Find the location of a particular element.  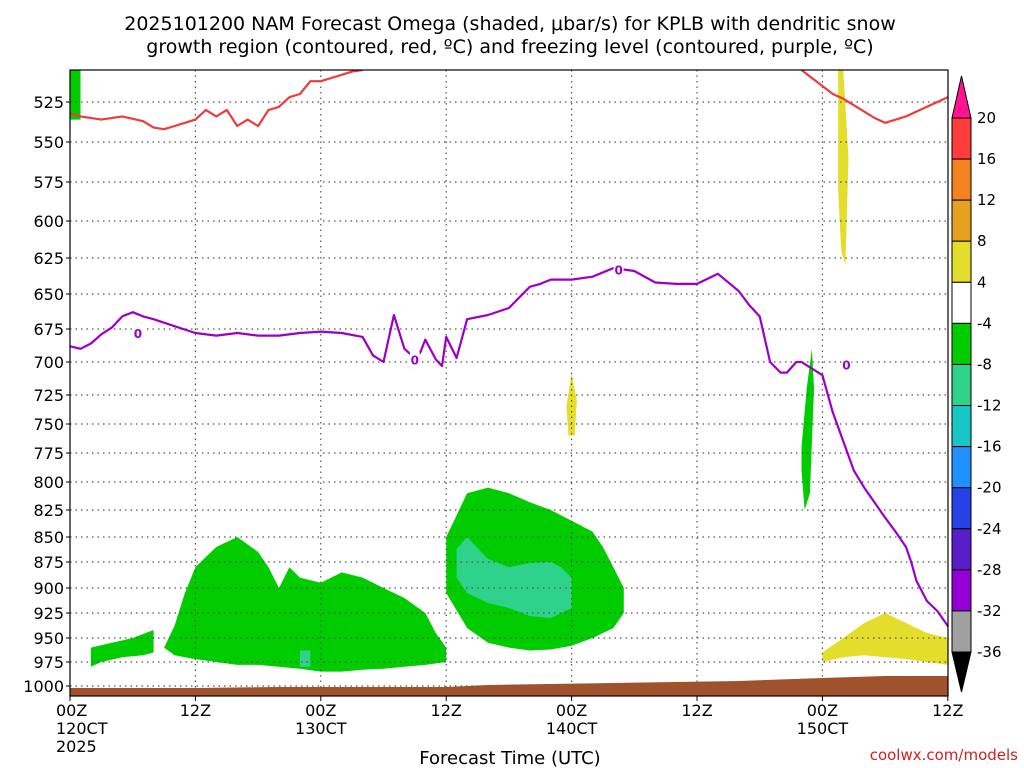

colorbar-label: 8 is located at coordinates (982, 241).